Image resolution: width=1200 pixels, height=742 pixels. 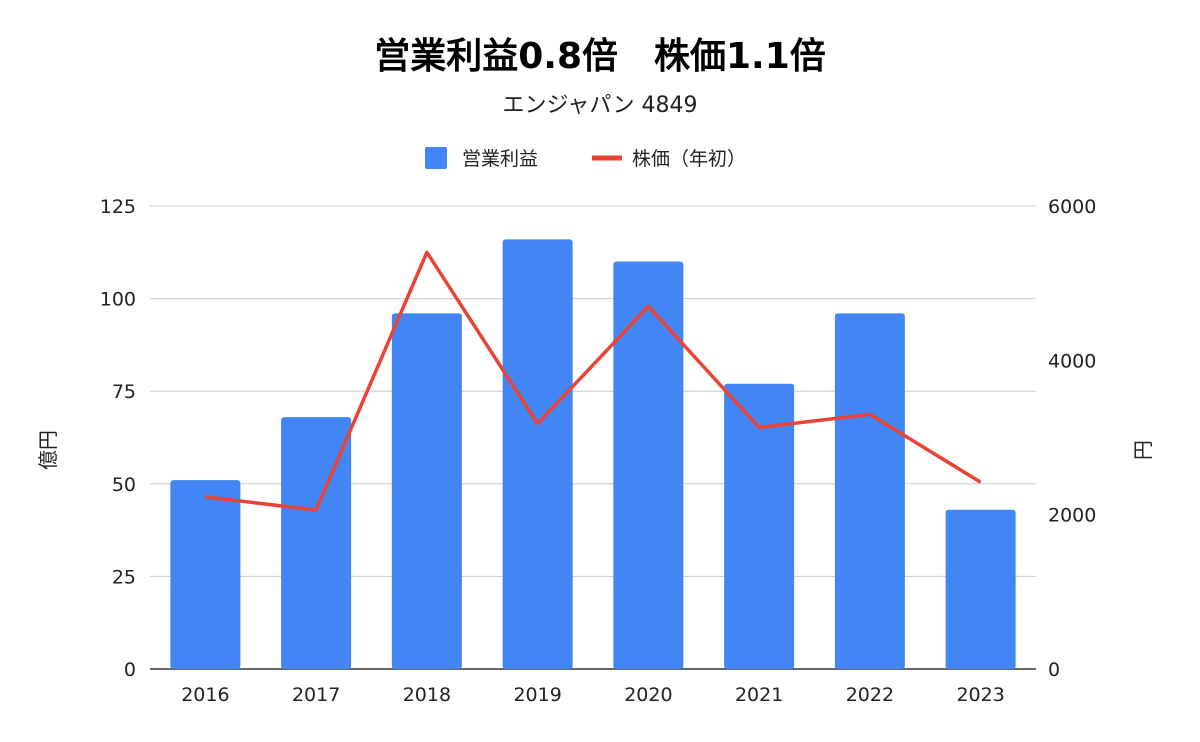 I want to click on left-tick-label: 75, so click(x=124, y=392).